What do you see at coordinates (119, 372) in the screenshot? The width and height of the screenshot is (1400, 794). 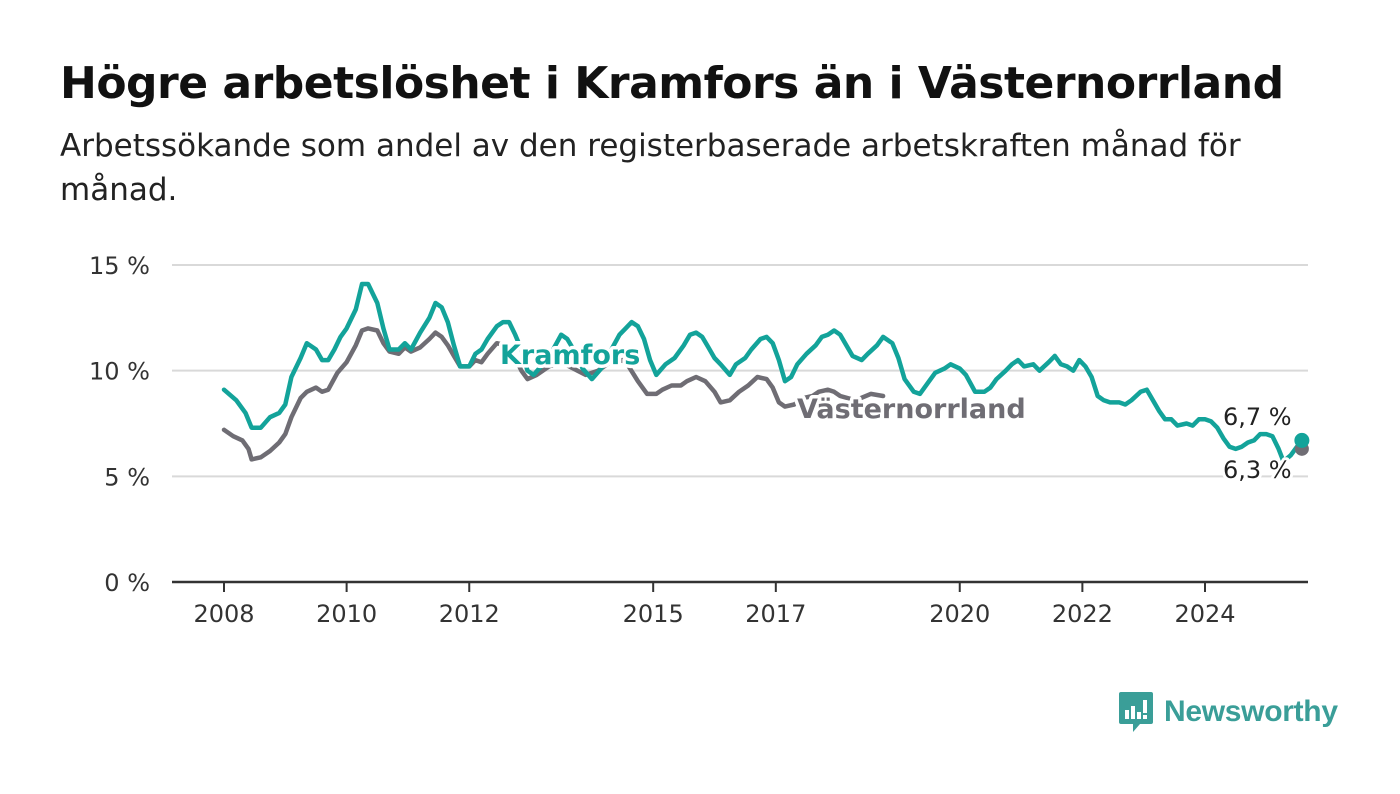 I see `y-tick-label: 10 %` at bounding box center [119, 372].